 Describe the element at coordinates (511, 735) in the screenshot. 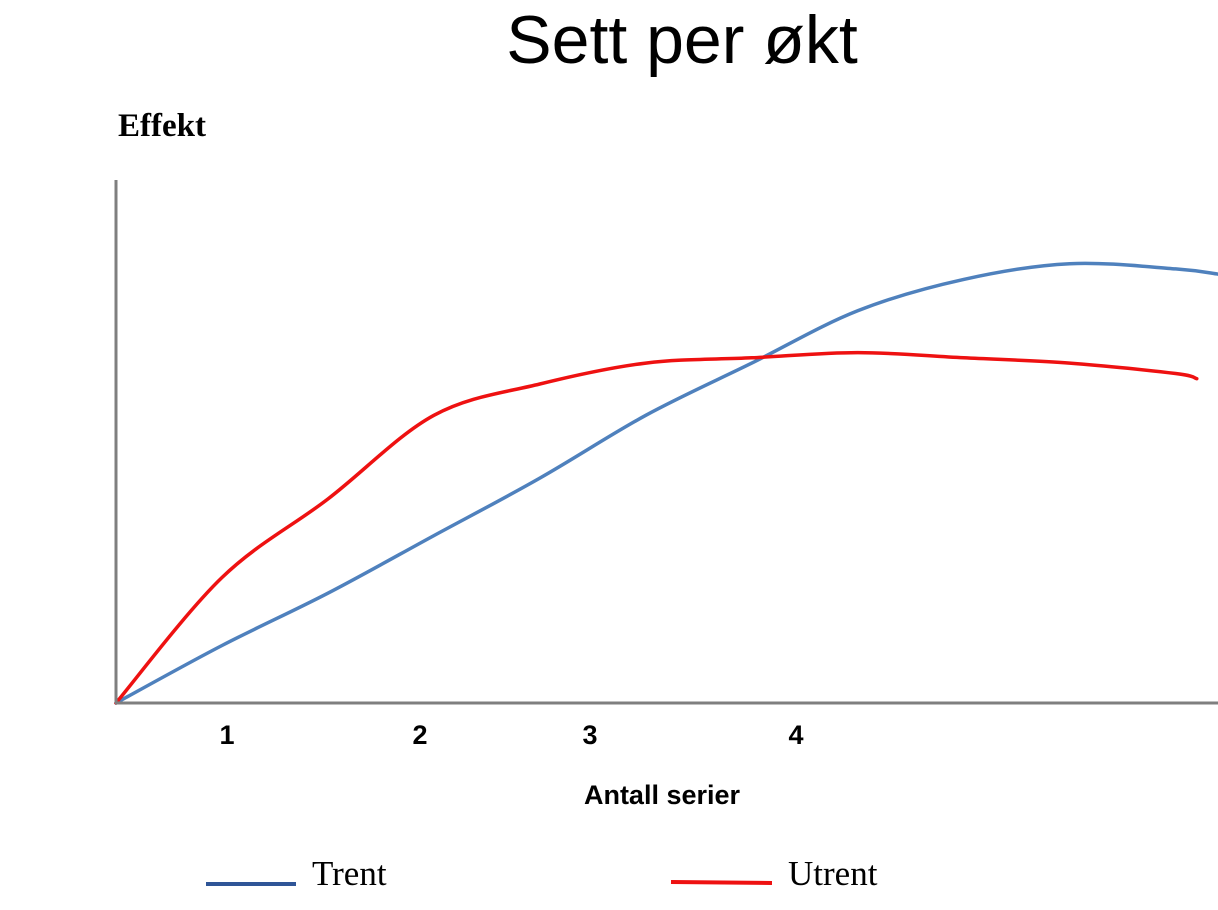

I see `x-tick-labels: 1 2 3 4` at that location.